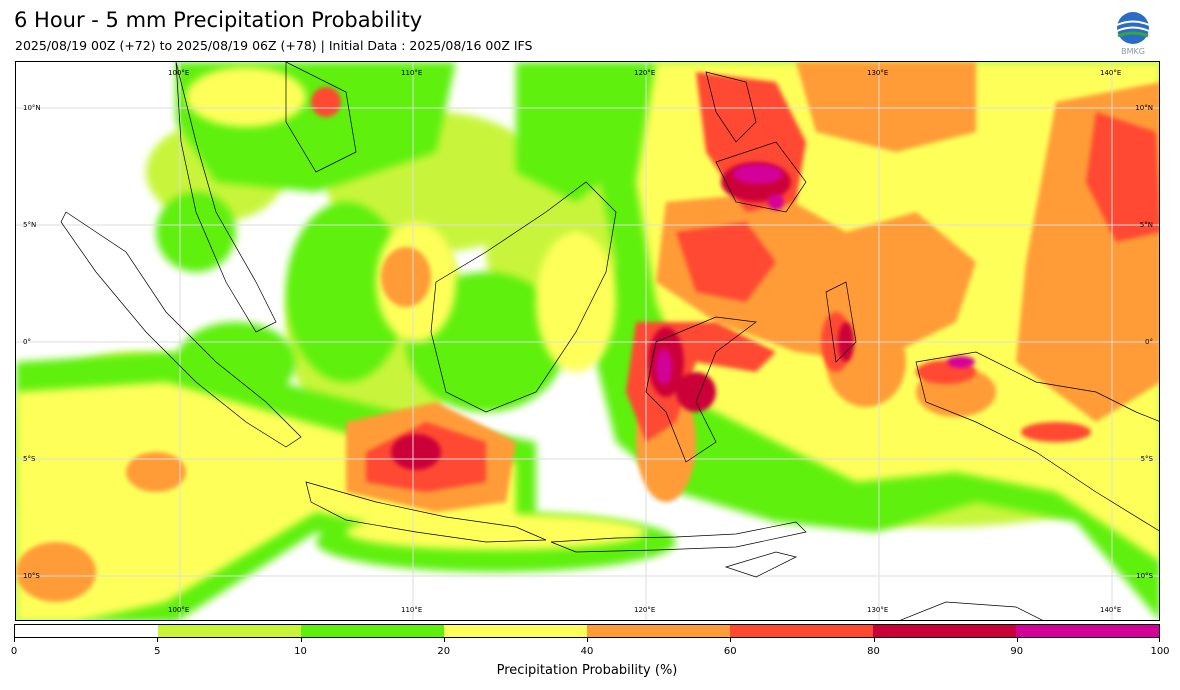 The width and height of the screenshot is (1180, 690). I want to click on colorbar-tick-label: 0, so click(14, 651).